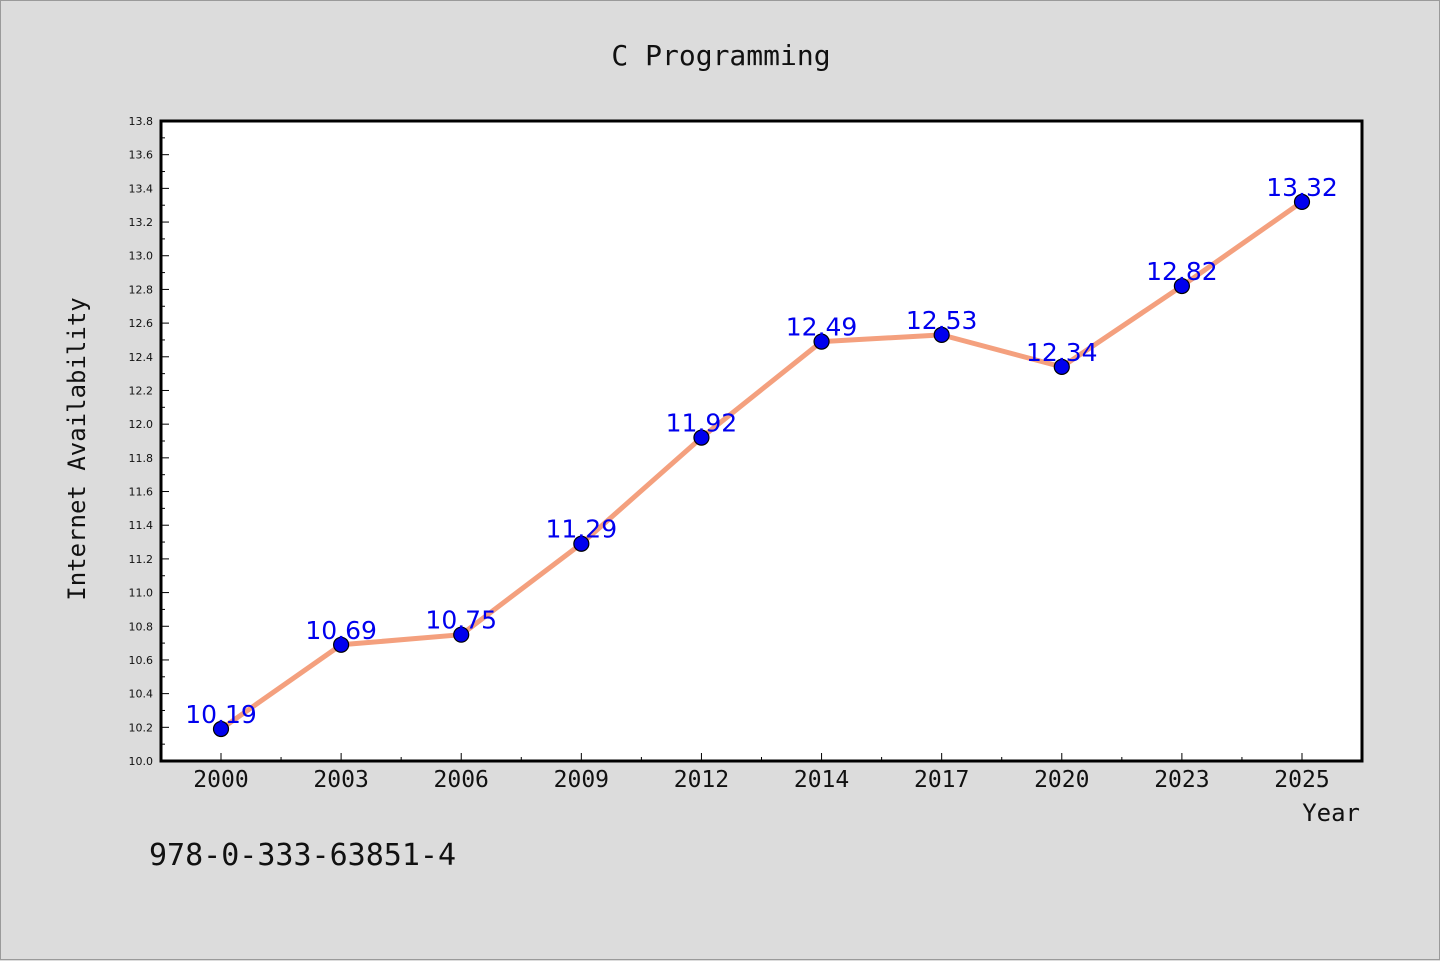 The height and width of the screenshot is (961, 1440). I want to click on y-tick-label: 11.8, so click(141, 458).